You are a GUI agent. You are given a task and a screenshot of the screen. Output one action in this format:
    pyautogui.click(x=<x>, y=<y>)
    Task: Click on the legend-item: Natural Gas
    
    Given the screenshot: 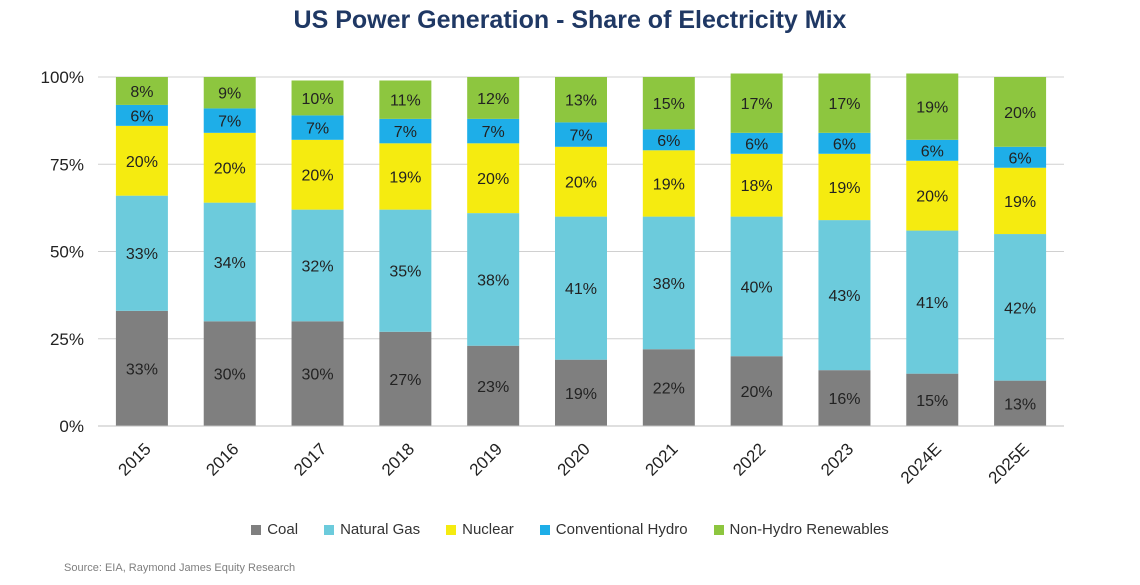 What is the action you would take?
    pyautogui.click(x=372, y=529)
    